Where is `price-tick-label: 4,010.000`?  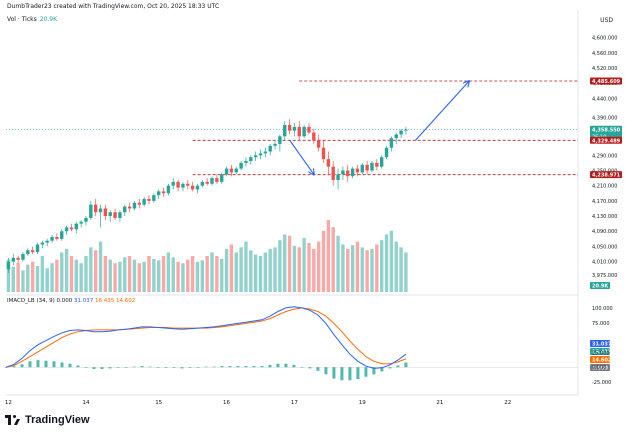 price-tick-label: 4,010.000 is located at coordinates (604, 263).